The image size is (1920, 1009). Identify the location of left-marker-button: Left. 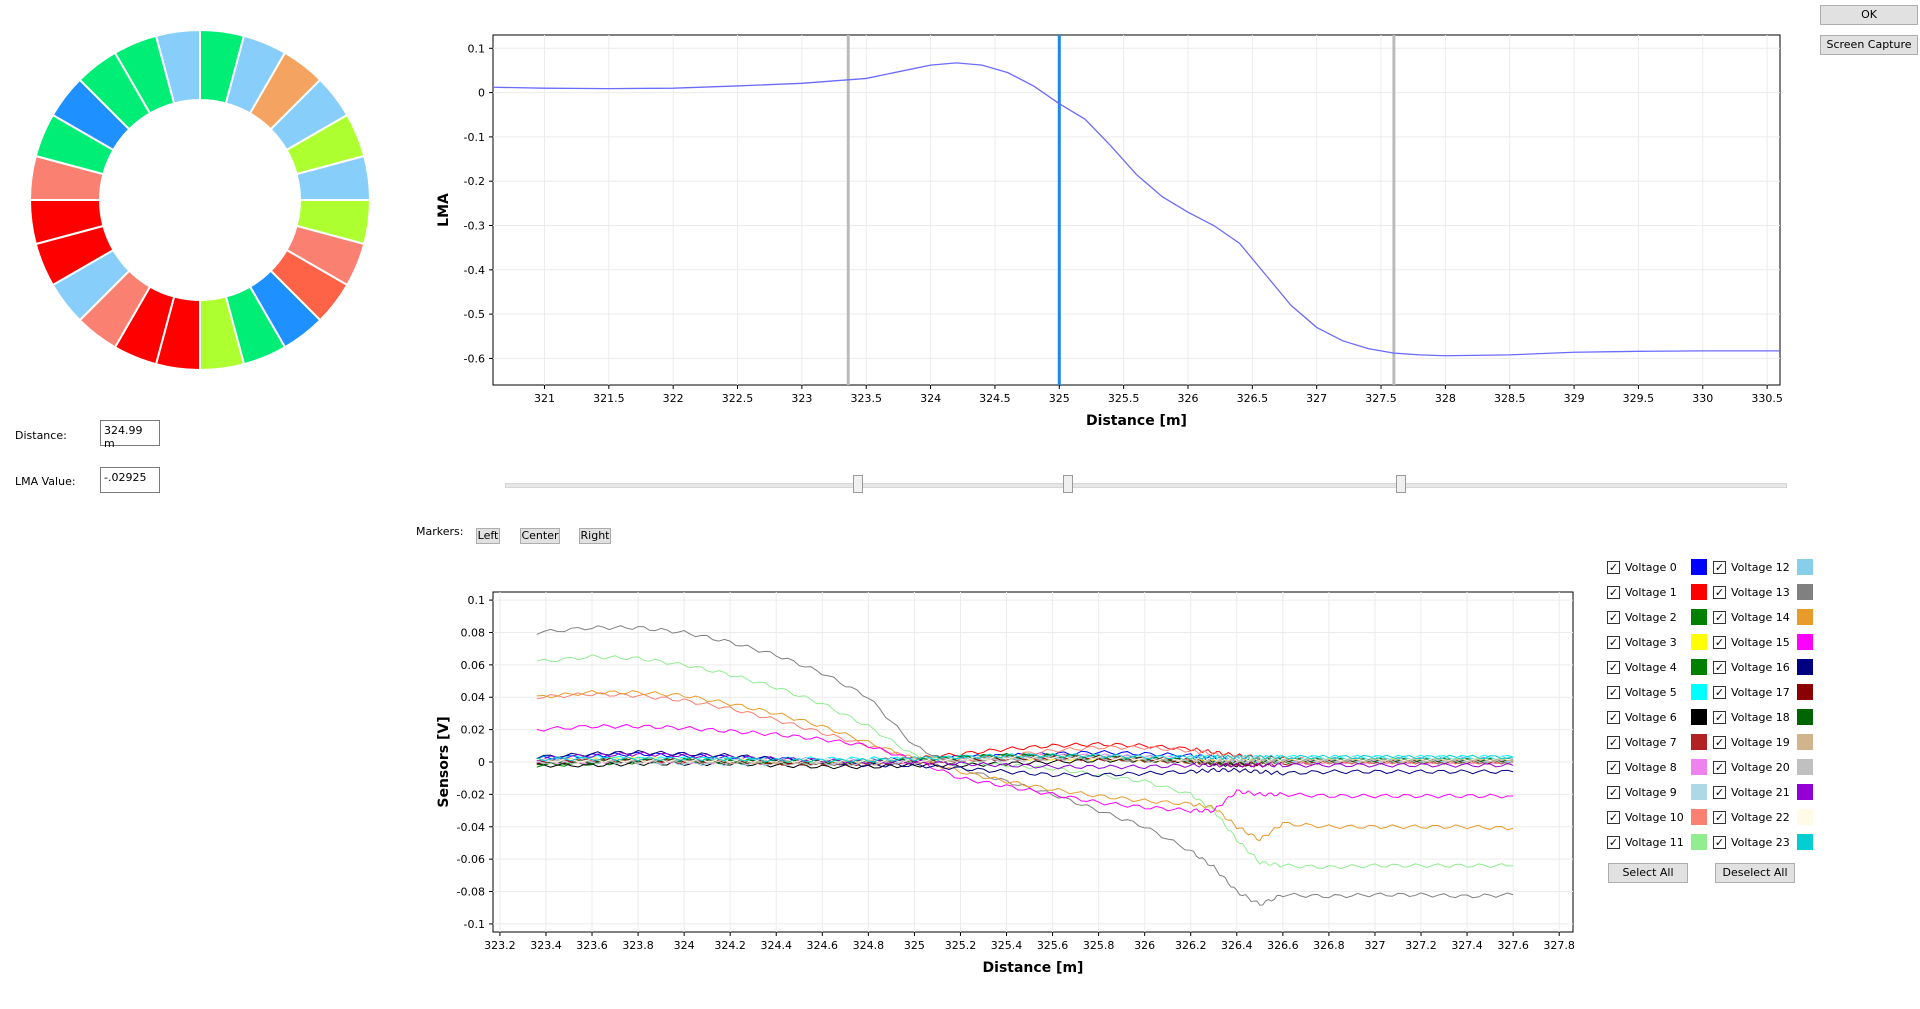
(488, 536).